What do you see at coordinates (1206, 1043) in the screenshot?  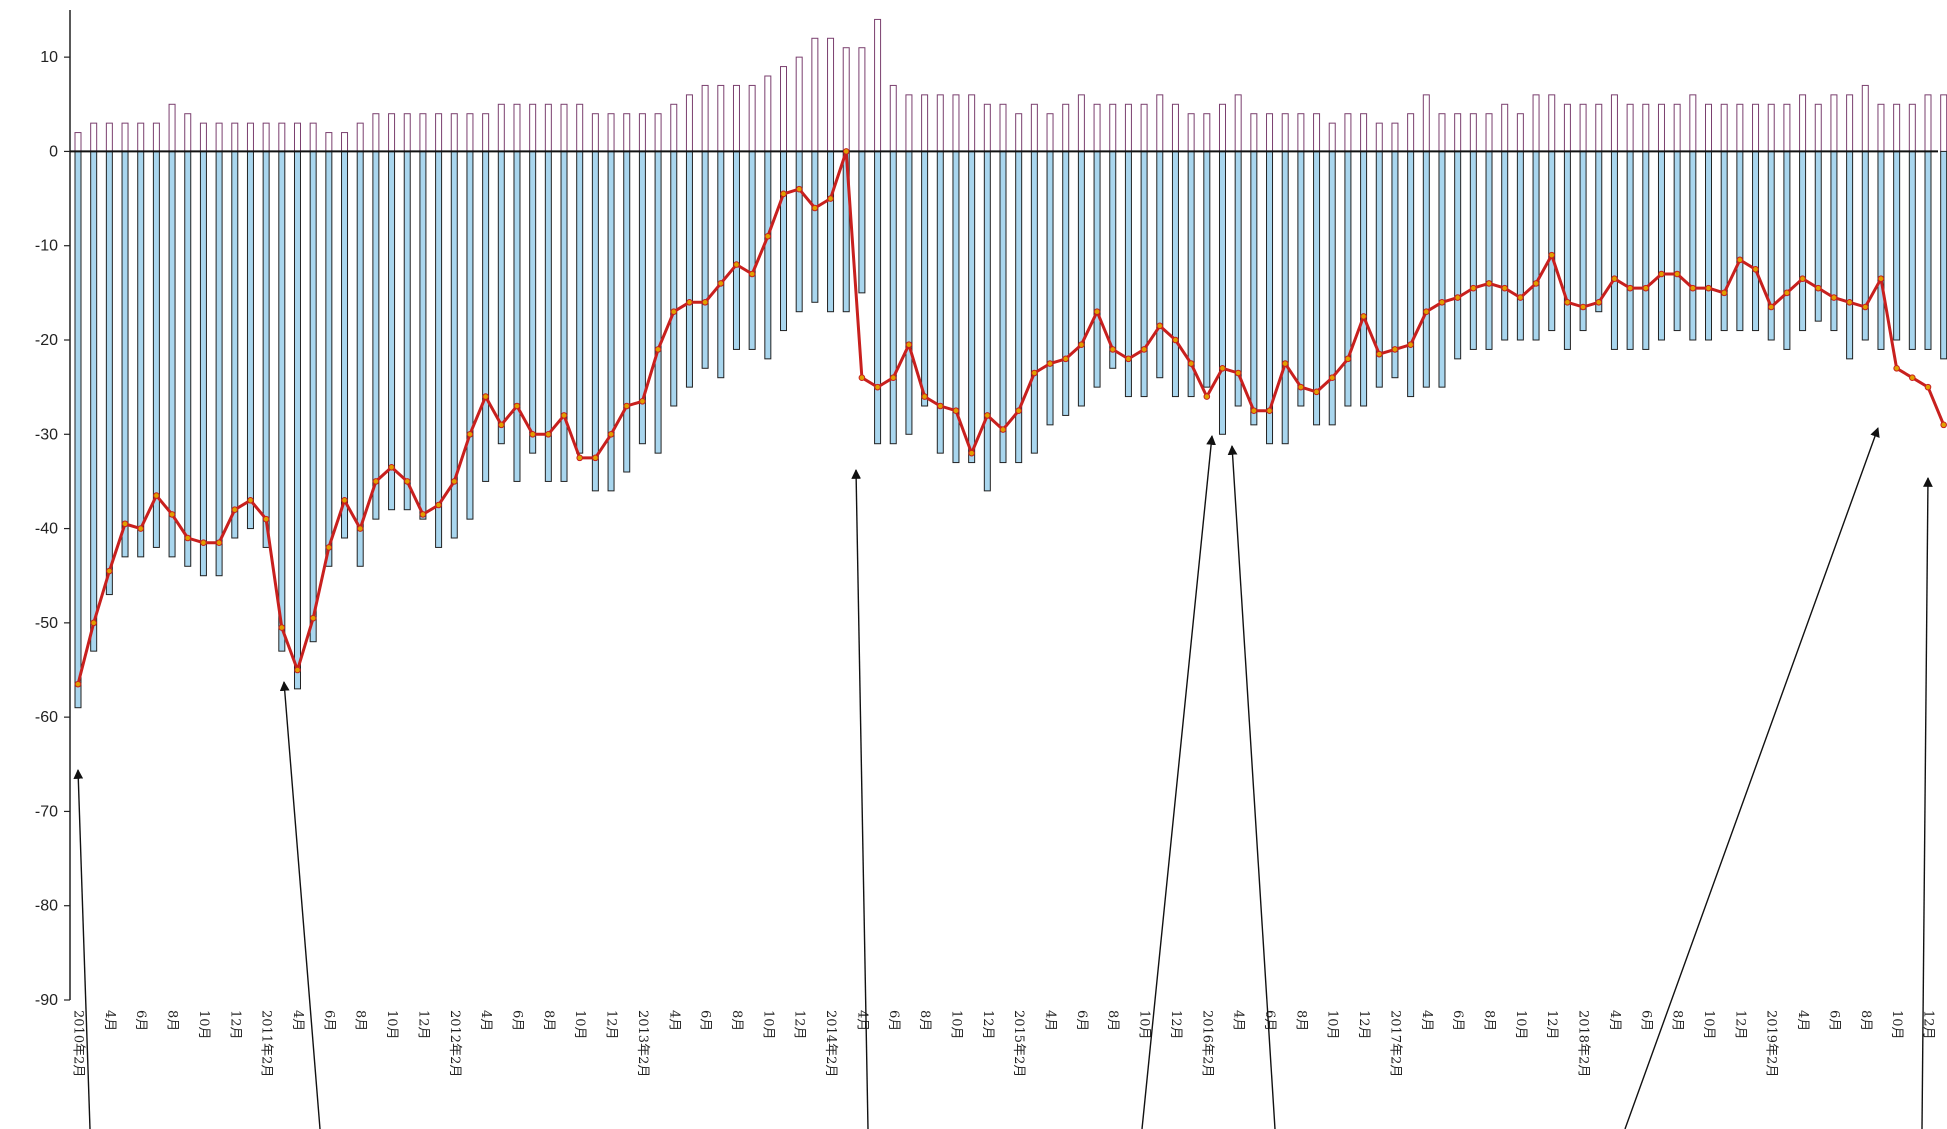 I see `x-category-label: 2016年2月` at bounding box center [1206, 1043].